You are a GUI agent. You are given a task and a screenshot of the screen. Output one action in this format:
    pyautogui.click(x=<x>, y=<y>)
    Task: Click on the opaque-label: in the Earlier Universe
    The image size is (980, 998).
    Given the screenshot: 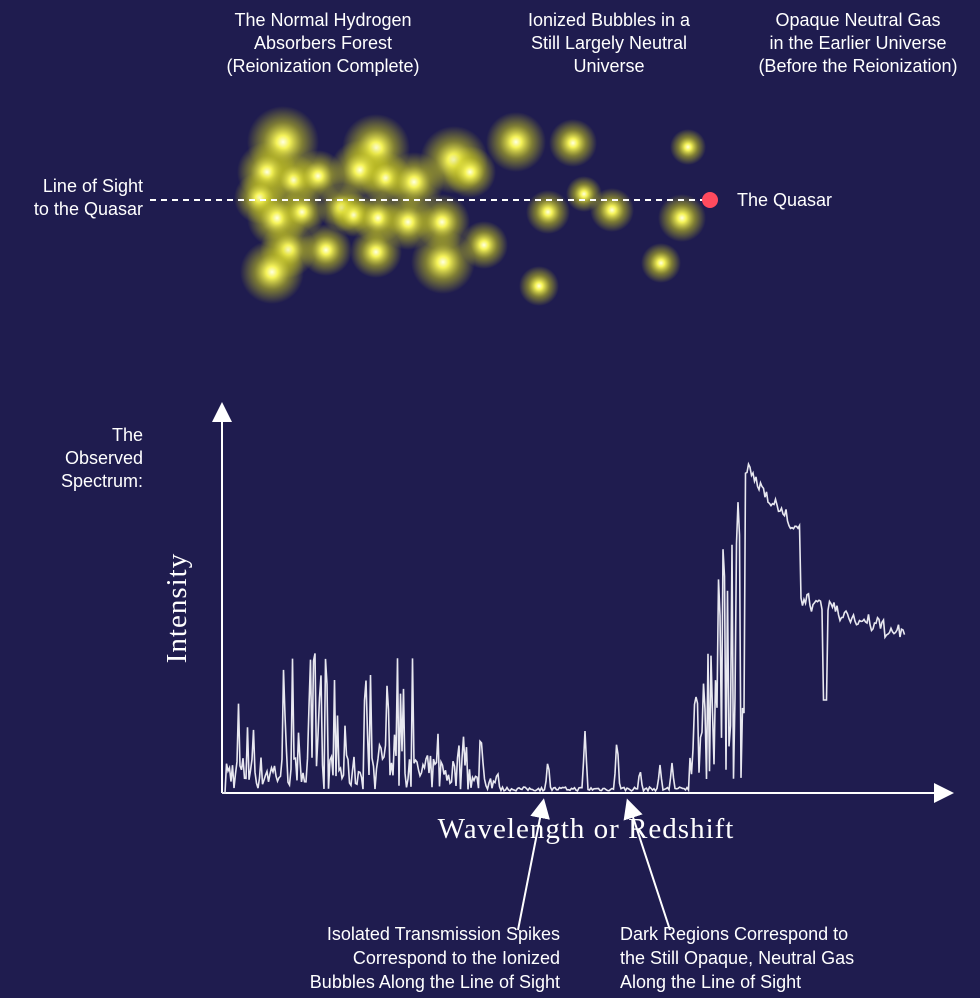 What is the action you would take?
    pyautogui.click(x=857, y=43)
    